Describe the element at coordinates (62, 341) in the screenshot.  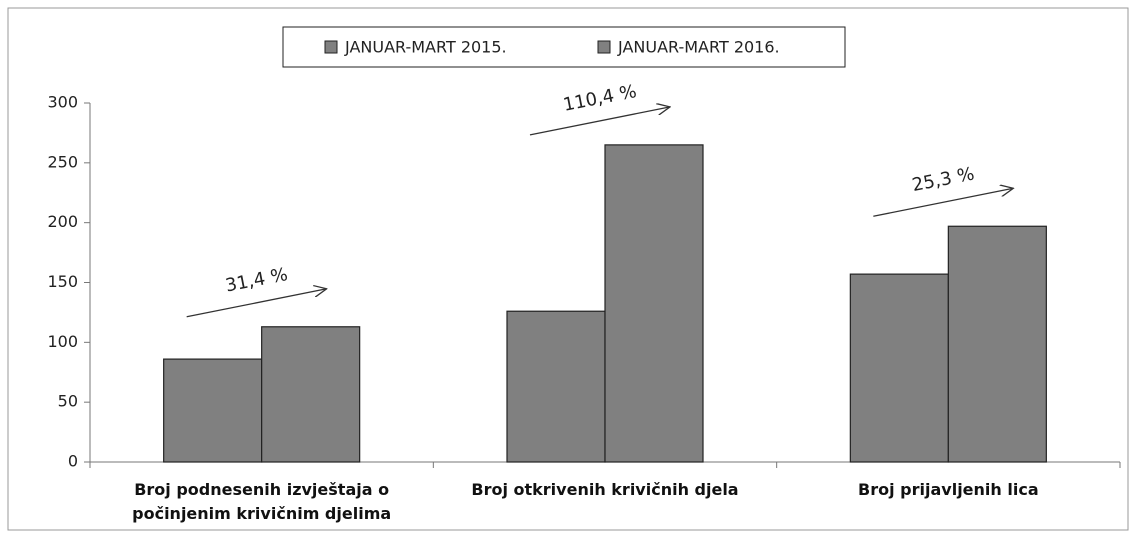
I see `y-tick-label: 100` at that location.